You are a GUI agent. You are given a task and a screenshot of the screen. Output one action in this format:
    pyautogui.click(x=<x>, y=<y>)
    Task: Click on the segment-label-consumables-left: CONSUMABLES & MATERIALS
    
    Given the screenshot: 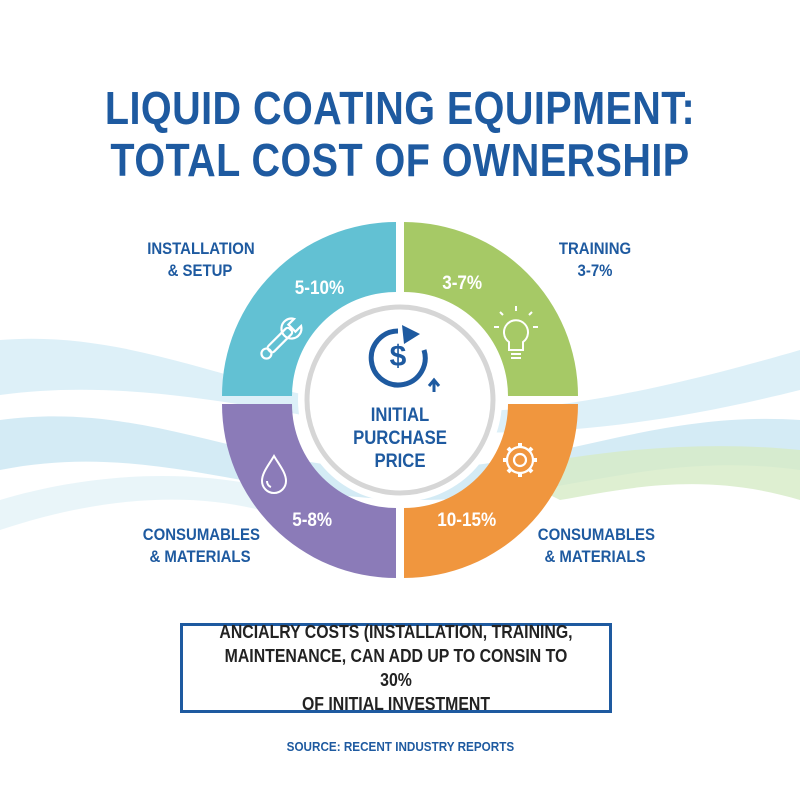 What is the action you would take?
    pyautogui.click(x=201, y=546)
    